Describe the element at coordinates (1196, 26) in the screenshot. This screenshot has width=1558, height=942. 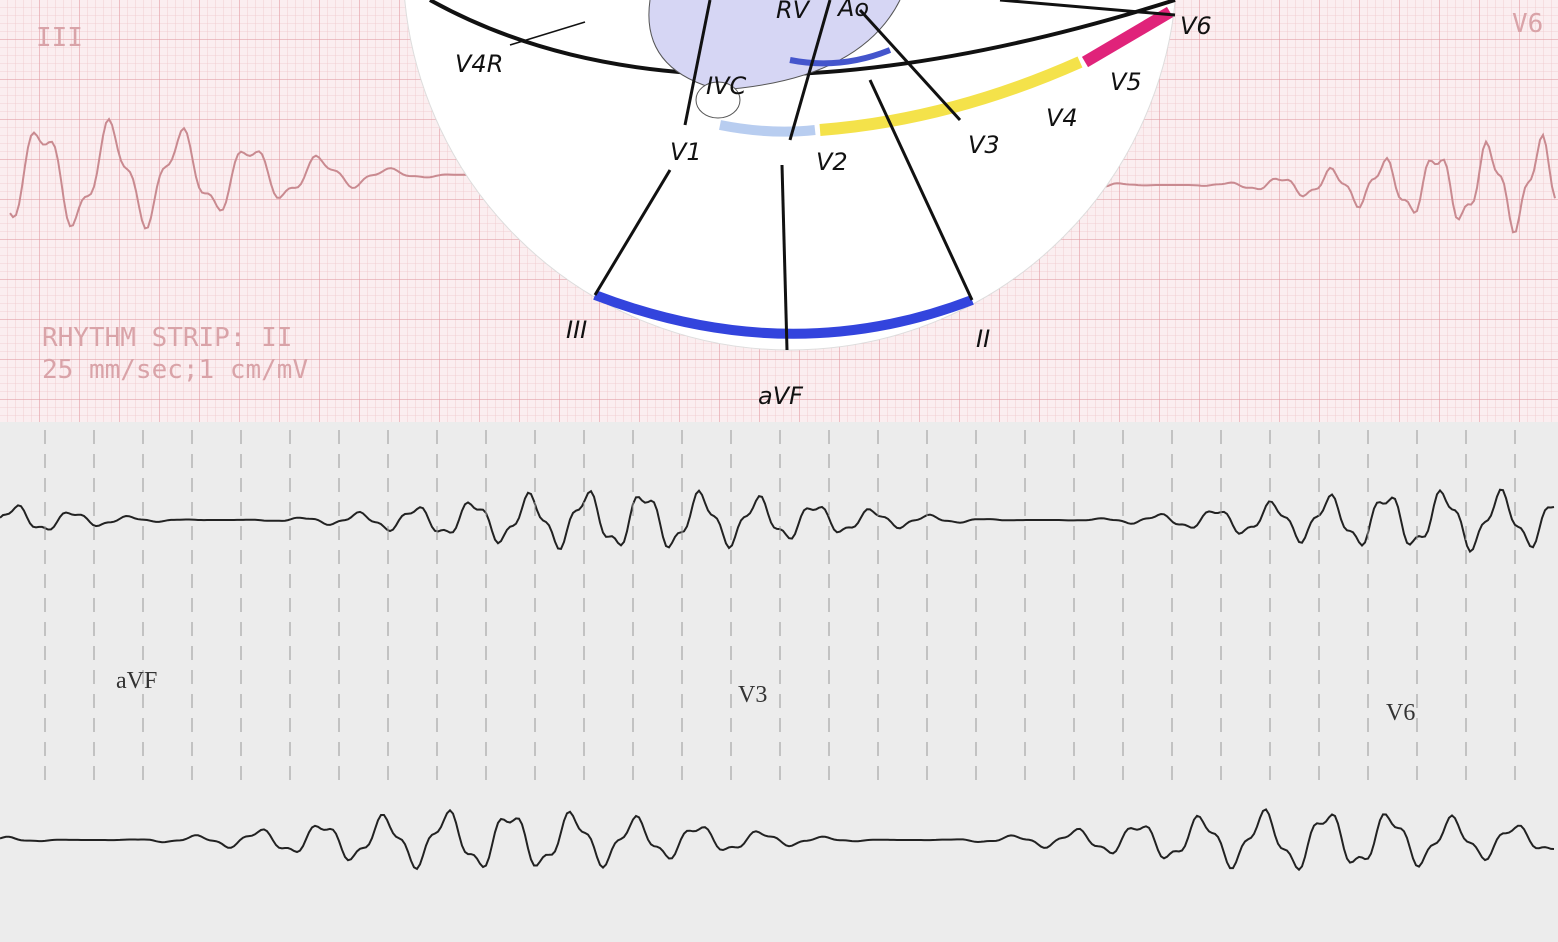
I see `diagram-label: V6` at that location.